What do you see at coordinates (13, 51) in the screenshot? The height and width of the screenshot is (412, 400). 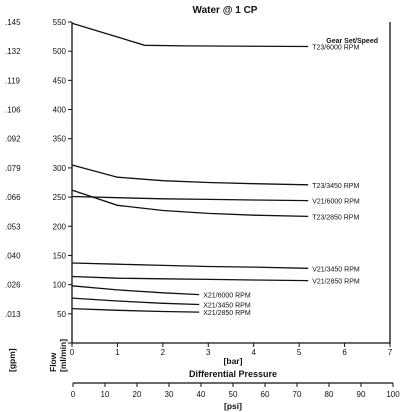 I see `y-tick-label-gpm: .132` at bounding box center [13, 51].